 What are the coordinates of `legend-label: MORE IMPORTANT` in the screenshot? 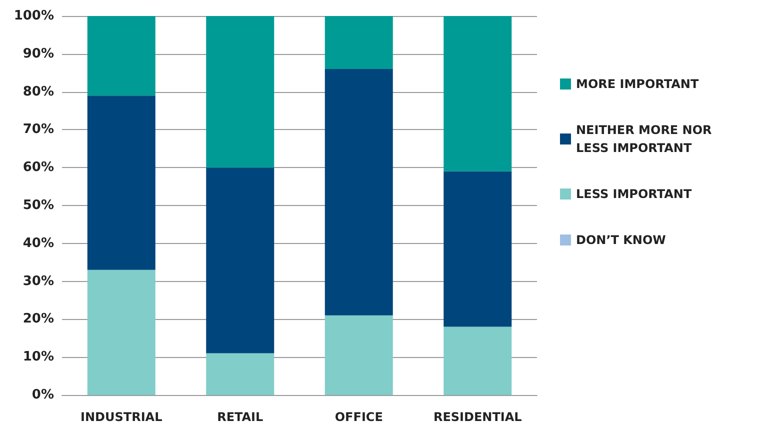 It's located at (638, 84).